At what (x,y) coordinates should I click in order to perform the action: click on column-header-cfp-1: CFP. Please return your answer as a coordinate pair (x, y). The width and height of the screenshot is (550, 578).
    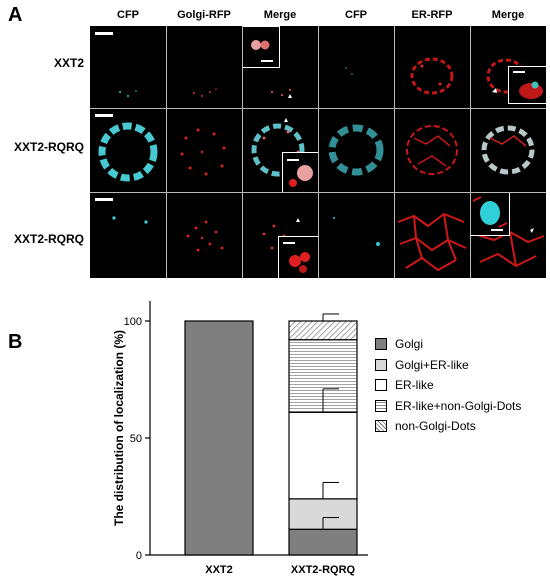
    Looking at the image, I should click on (128, 15).